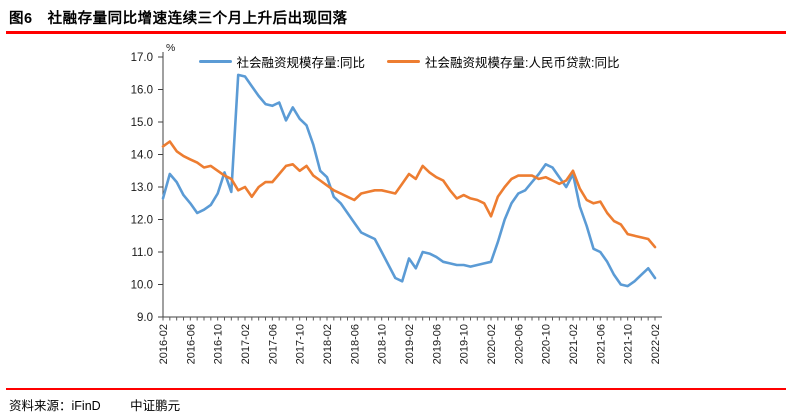 This screenshot has height=420, width=792. Describe the element at coordinates (215, 61) in the screenshot. I see `blue-line-swatch-icon` at that location.